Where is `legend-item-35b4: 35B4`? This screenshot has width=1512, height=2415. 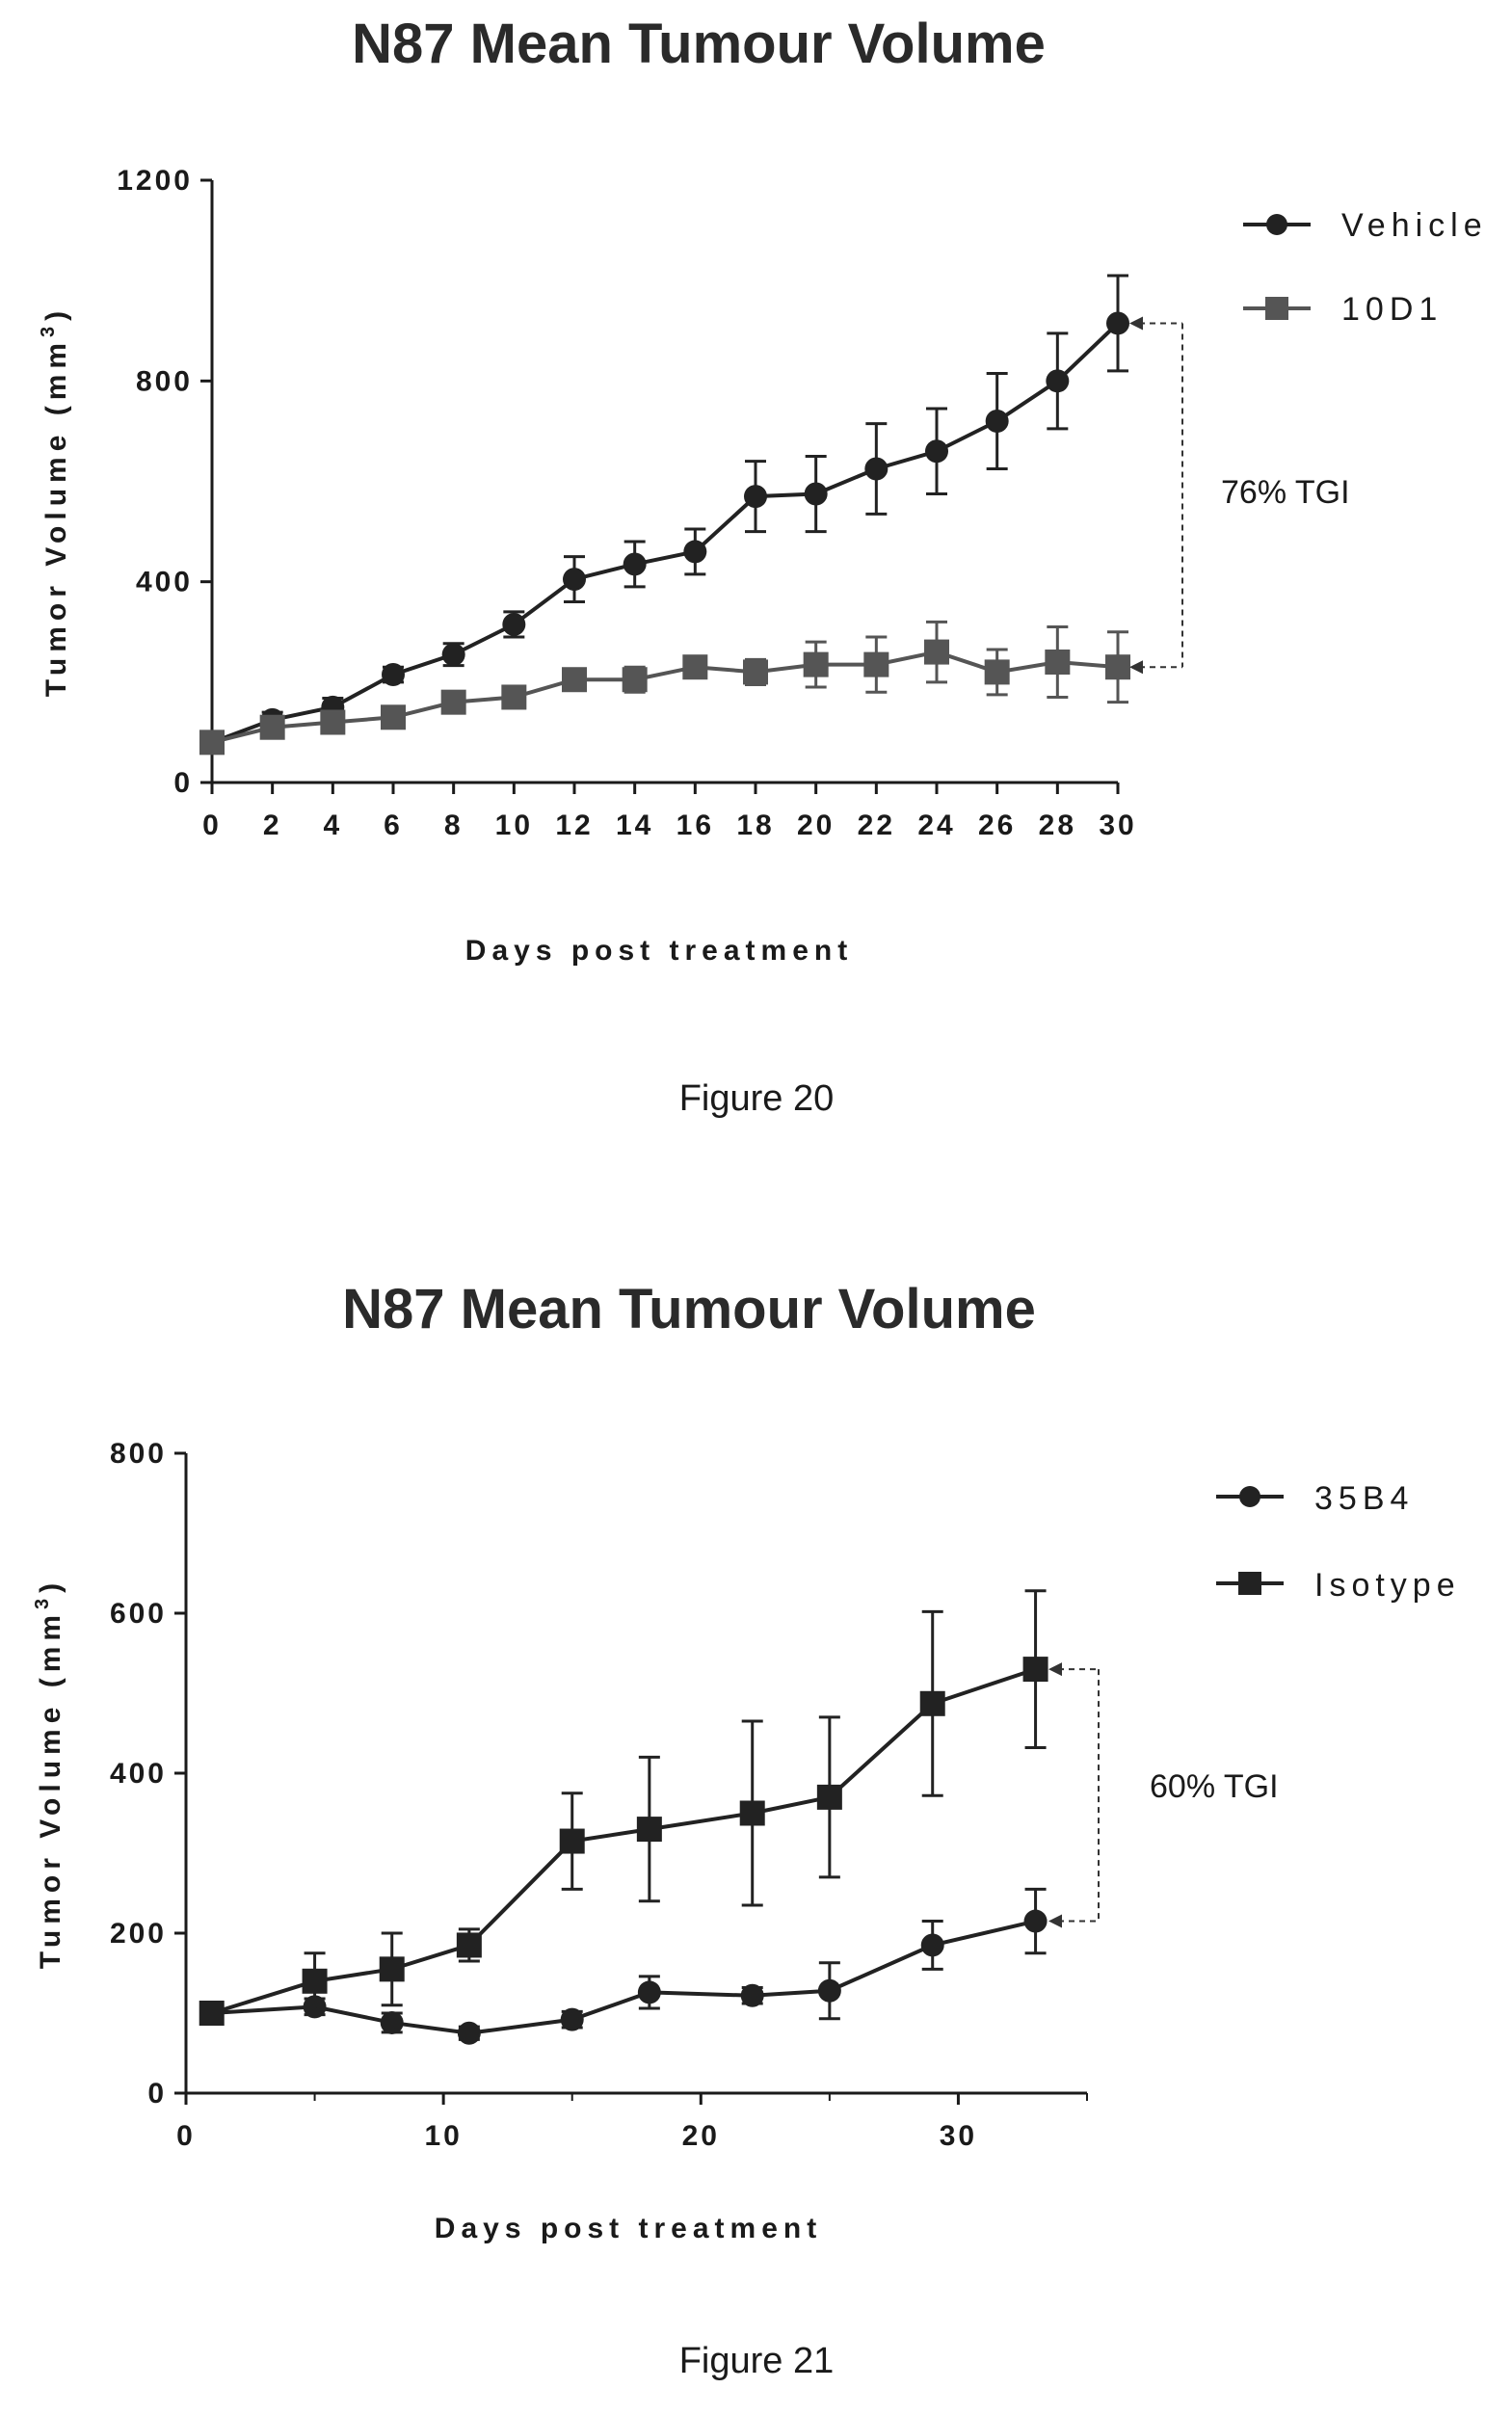 legend-item-35b4: 35B4 is located at coordinates (1315, 1499).